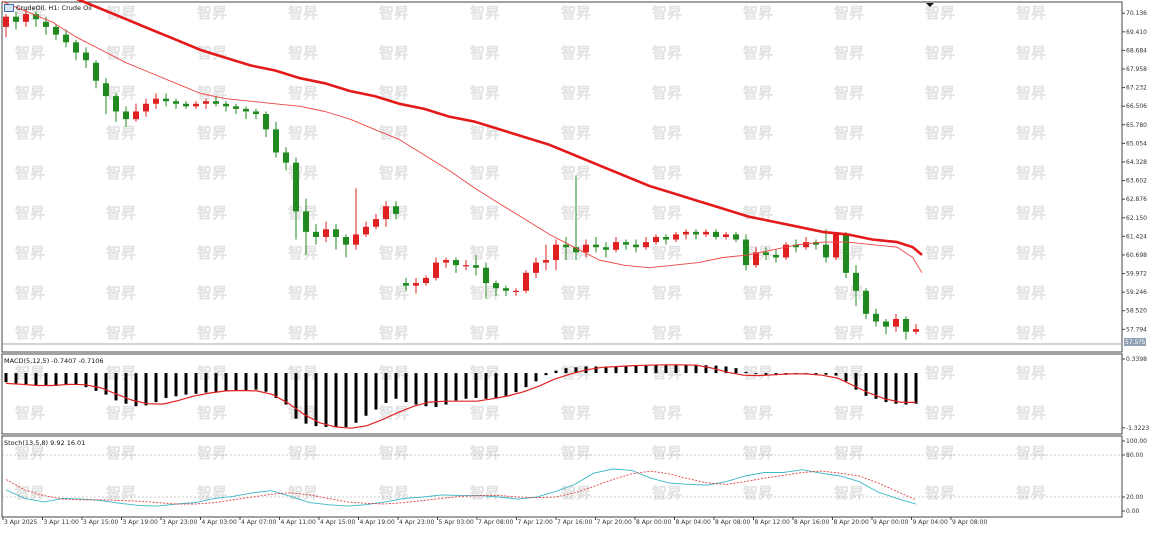  I want to click on watermark-60: 智昇, so click(30, 213).